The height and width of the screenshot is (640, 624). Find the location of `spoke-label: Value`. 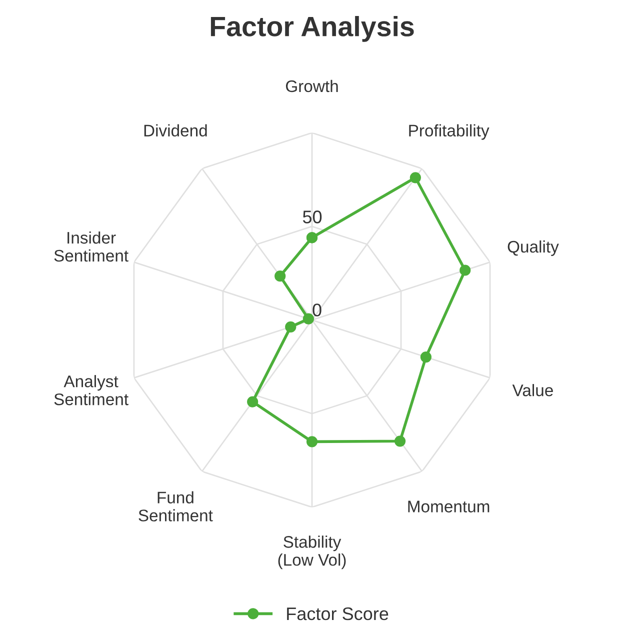

spoke-label: Value is located at coordinates (532, 390).